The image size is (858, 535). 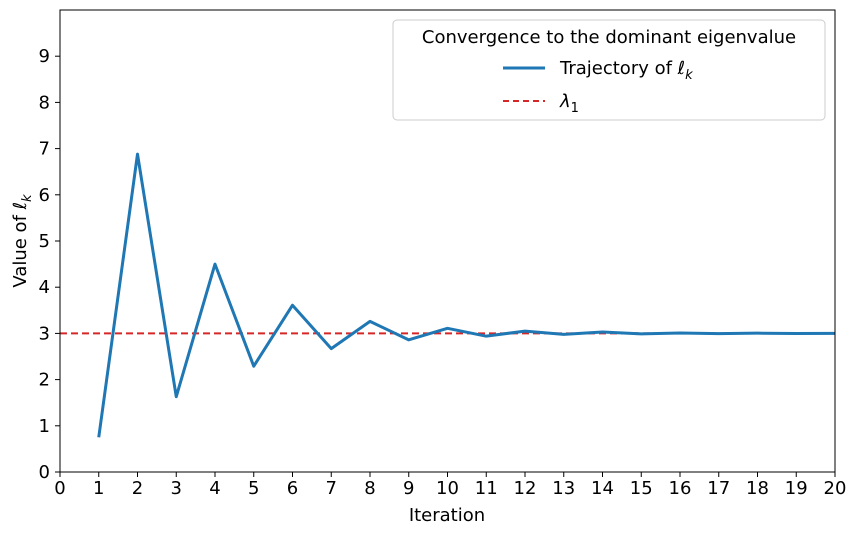 I want to click on x-tick-label: 19, so click(x=796, y=488).